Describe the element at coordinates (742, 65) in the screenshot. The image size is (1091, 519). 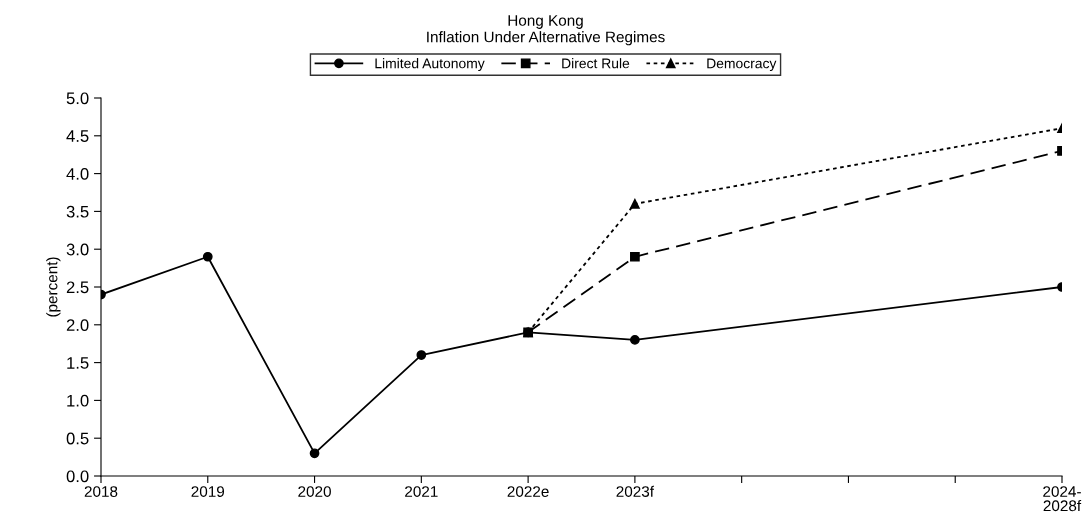
I see `legend-label: Democracy` at that location.